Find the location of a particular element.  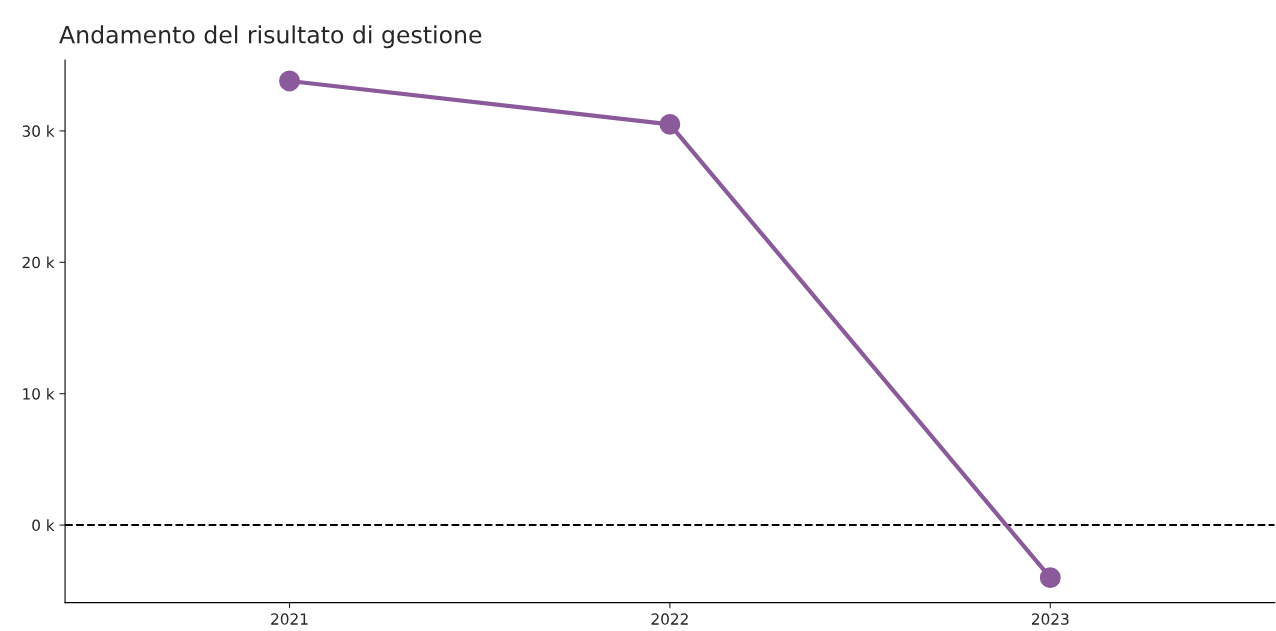

y-tick-label: 0 k is located at coordinates (43, 525).